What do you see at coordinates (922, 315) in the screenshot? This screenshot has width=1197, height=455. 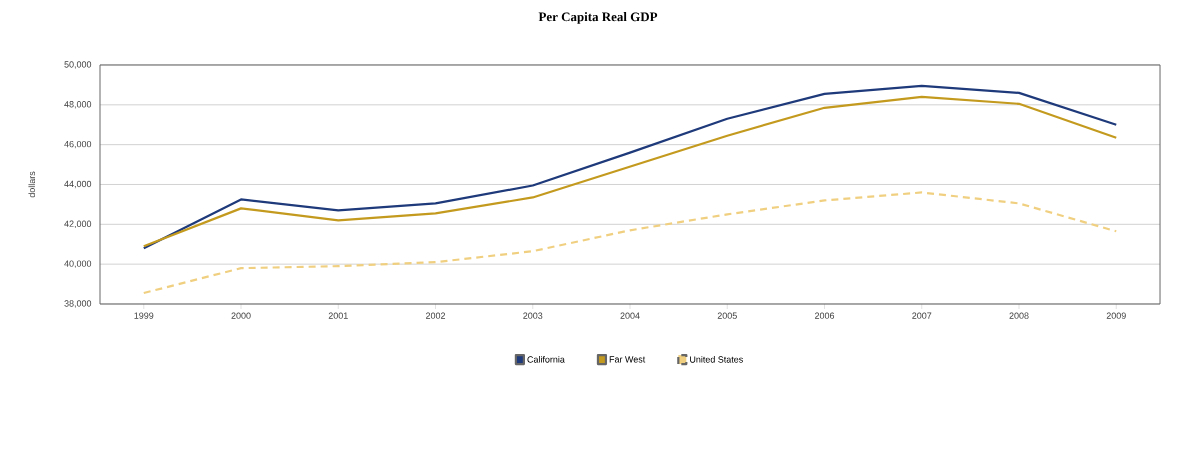 I see `x-tick-label: 2007` at bounding box center [922, 315].